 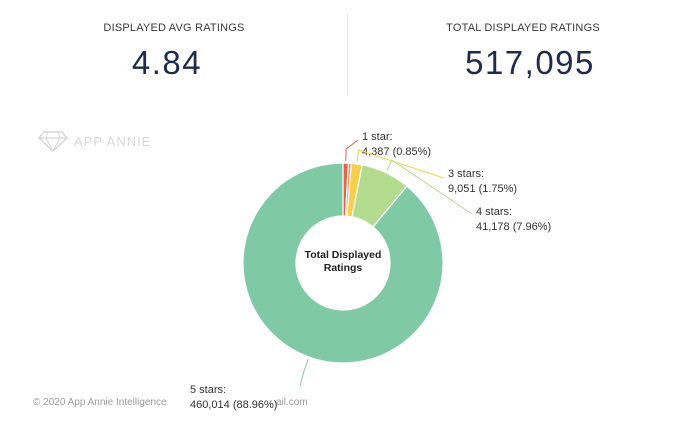 What do you see at coordinates (208, 390) in the screenshot?
I see `slice-label-5-stars: 5 stars:` at bounding box center [208, 390].